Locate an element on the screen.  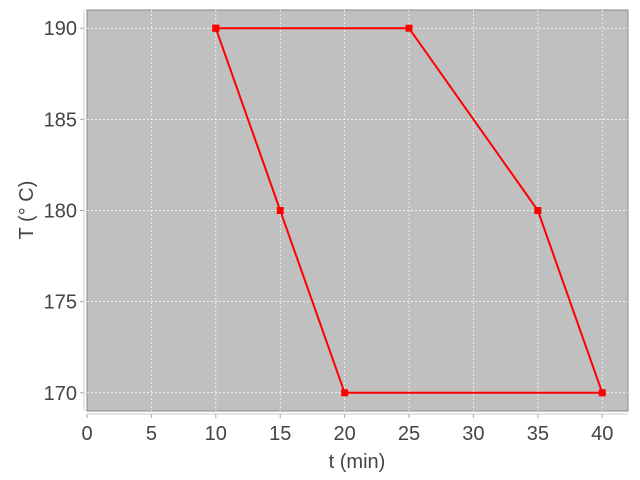
x-tick-label: 35 is located at coordinates (538, 434).